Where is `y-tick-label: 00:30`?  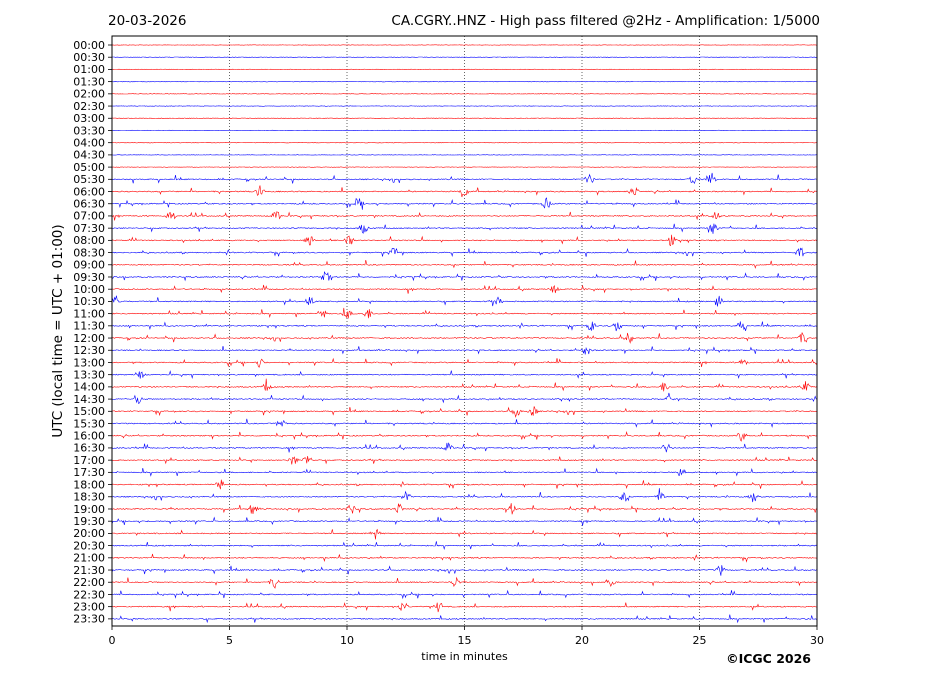 y-tick-label: 00:30 is located at coordinates (89, 57).